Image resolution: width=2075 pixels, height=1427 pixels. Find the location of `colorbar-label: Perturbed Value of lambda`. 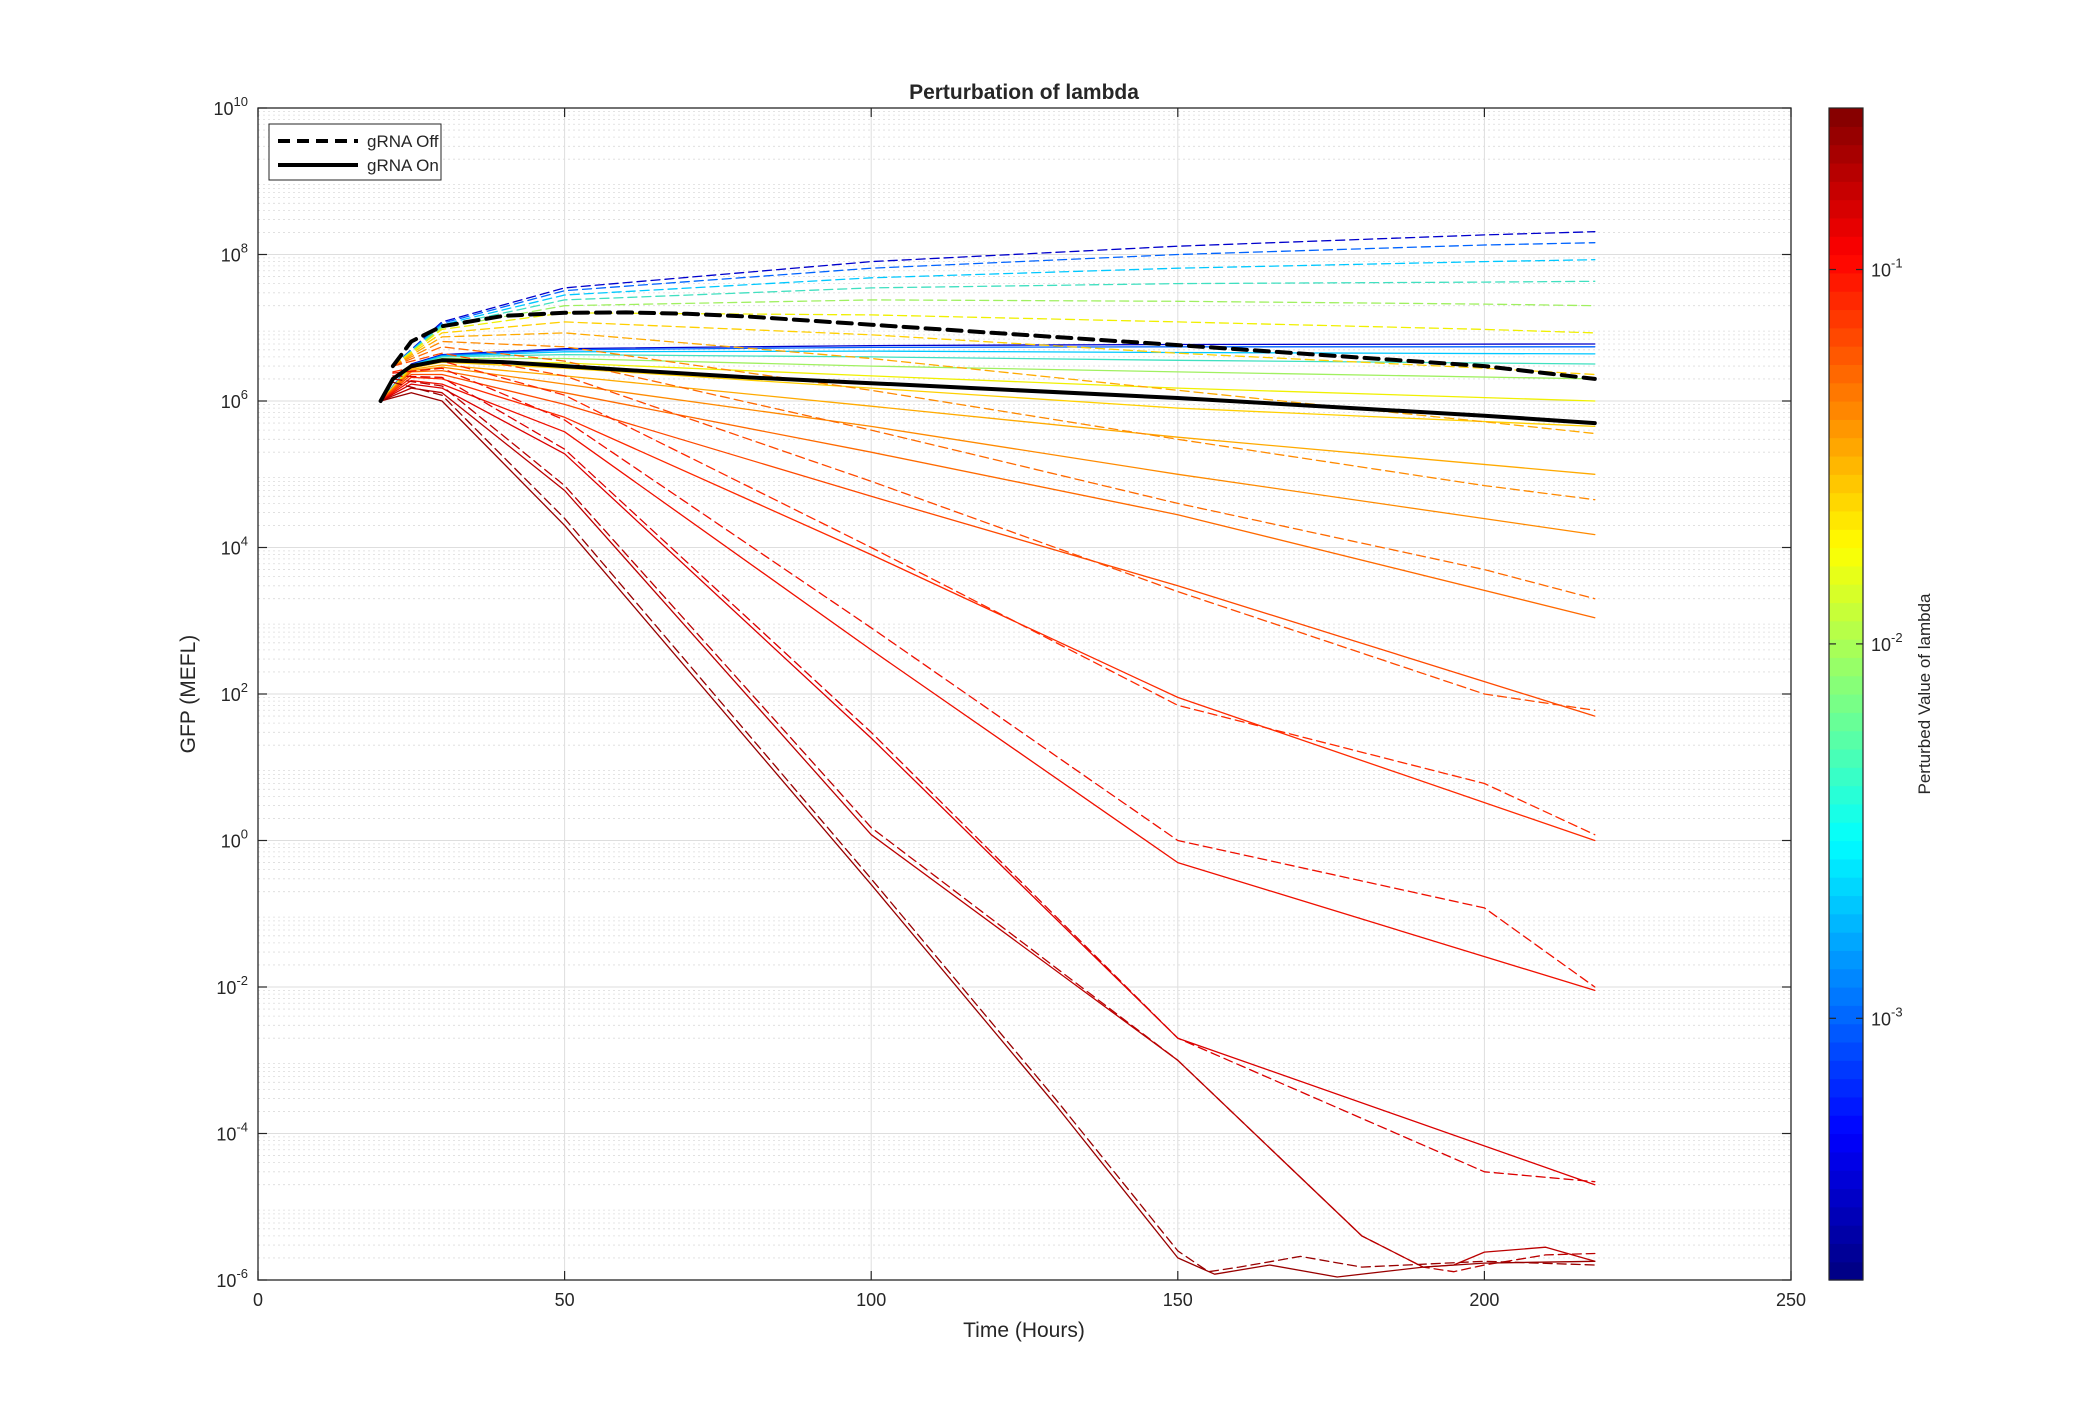

colorbar-label: Perturbed Value of lambda is located at coordinates (1924, 694).